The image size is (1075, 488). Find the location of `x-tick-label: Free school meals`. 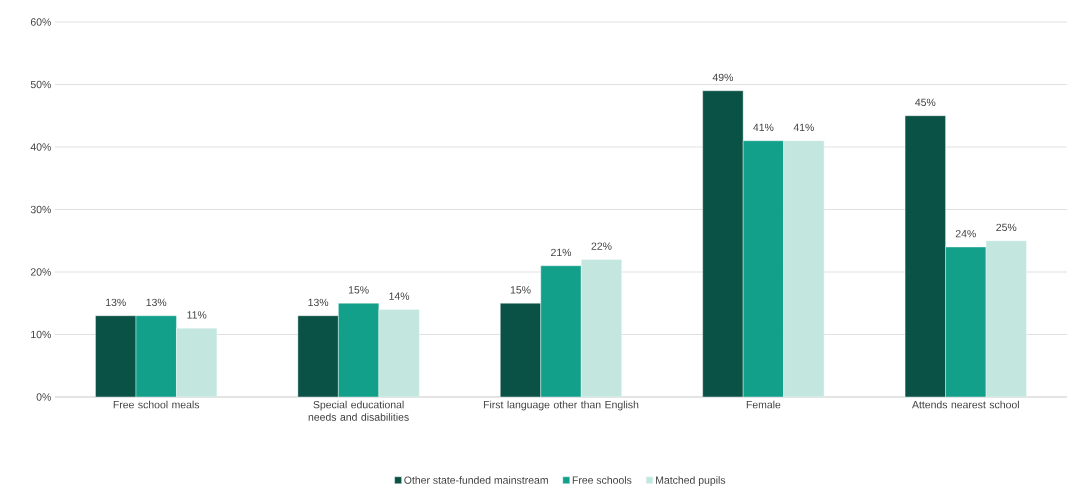

x-tick-label: Free school meals is located at coordinates (156, 404).